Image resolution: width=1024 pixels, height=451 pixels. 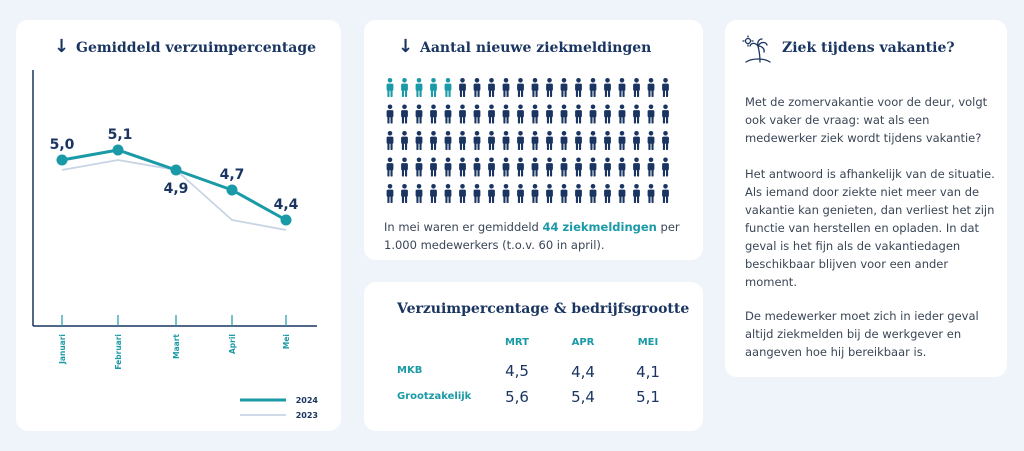 I want to click on x-tick-label: April, so click(x=232, y=344).